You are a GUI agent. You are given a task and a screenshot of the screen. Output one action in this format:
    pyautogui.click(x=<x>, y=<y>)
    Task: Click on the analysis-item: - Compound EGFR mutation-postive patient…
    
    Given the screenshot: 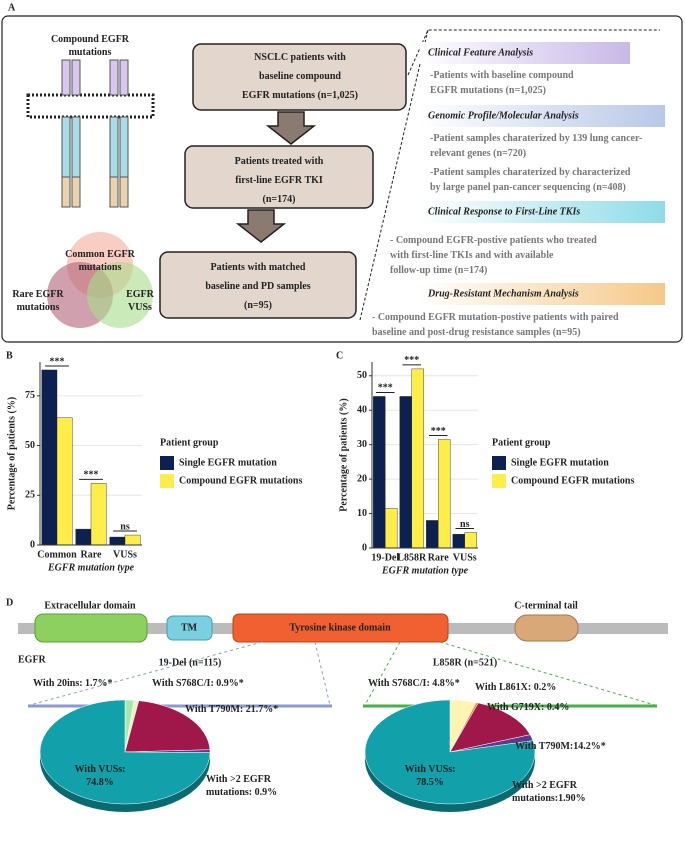 What is the action you would take?
    pyautogui.click(x=495, y=325)
    